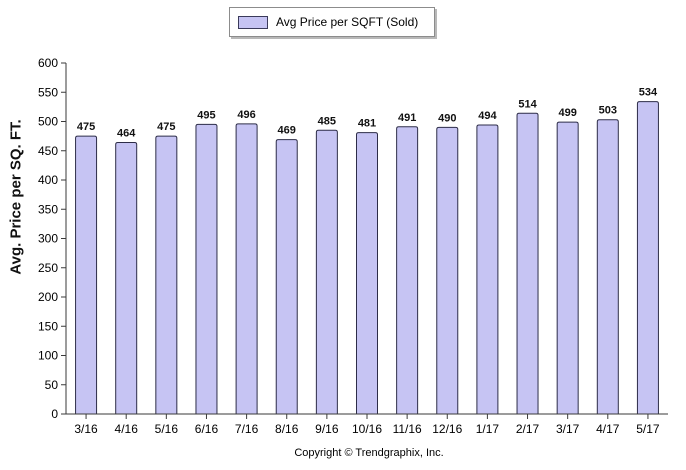 This screenshot has height=470, width=686. What do you see at coordinates (48, 63) in the screenshot?
I see `y-tick-label: 600` at bounding box center [48, 63].